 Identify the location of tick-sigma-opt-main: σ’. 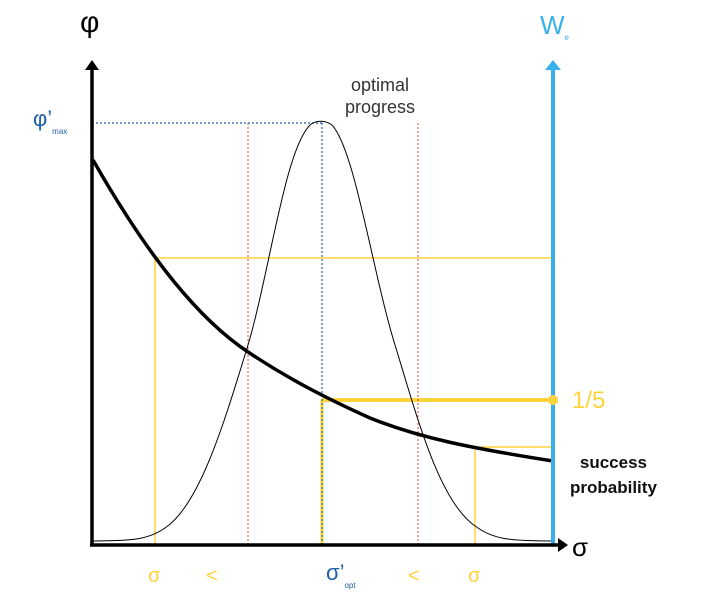
(335, 572).